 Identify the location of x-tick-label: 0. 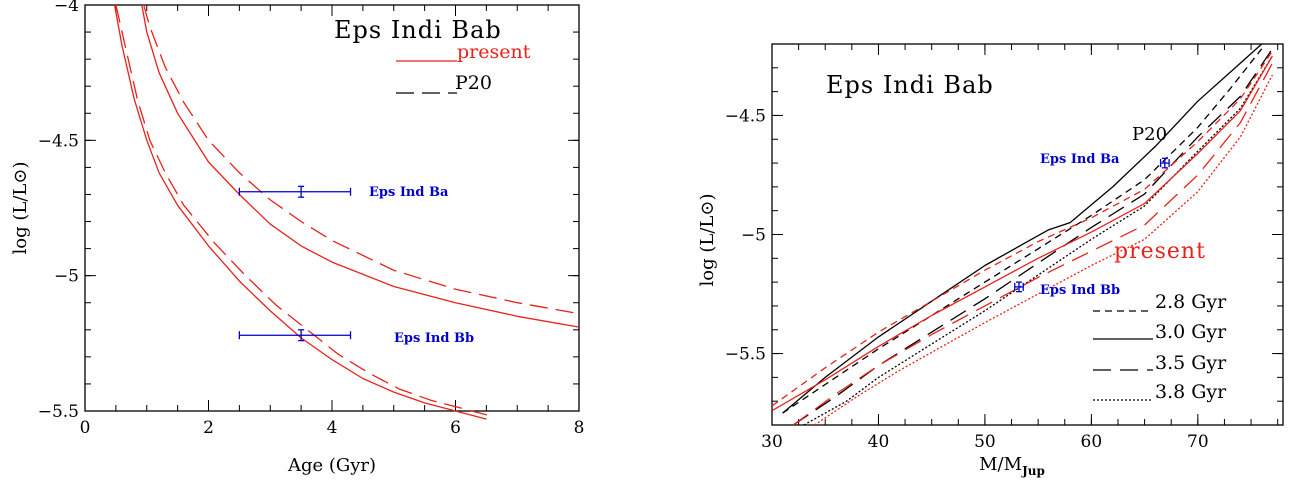
(85, 428).